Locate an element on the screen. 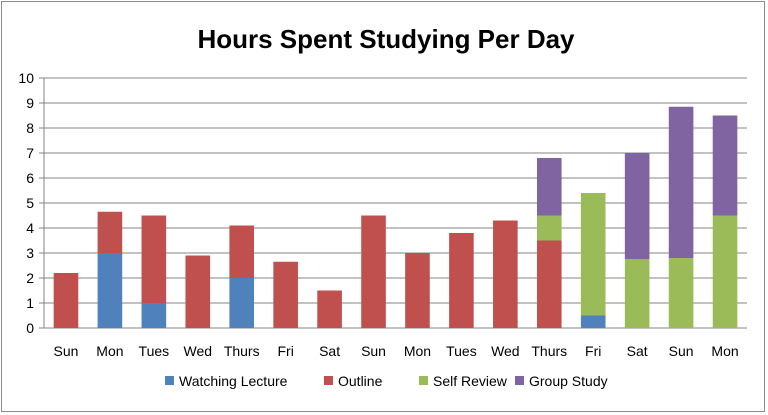 This screenshot has width=768, height=415. y-tick-label: 5 is located at coordinates (30, 203).